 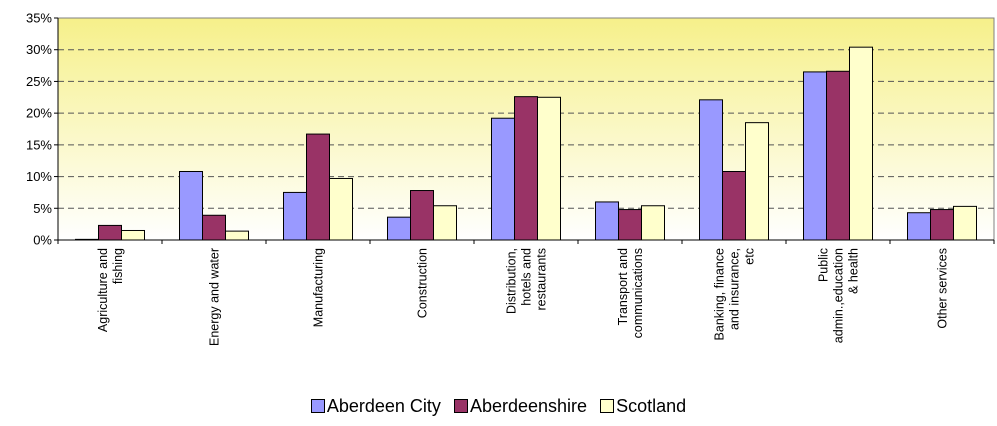 I want to click on legend-item-scotland: Scotland, so click(x=643, y=406).